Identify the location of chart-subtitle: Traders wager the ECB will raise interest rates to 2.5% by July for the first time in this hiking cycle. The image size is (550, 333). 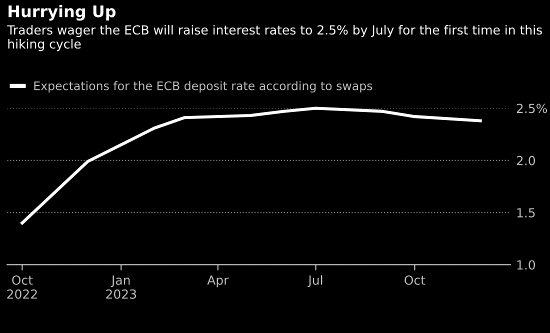
(274, 38).